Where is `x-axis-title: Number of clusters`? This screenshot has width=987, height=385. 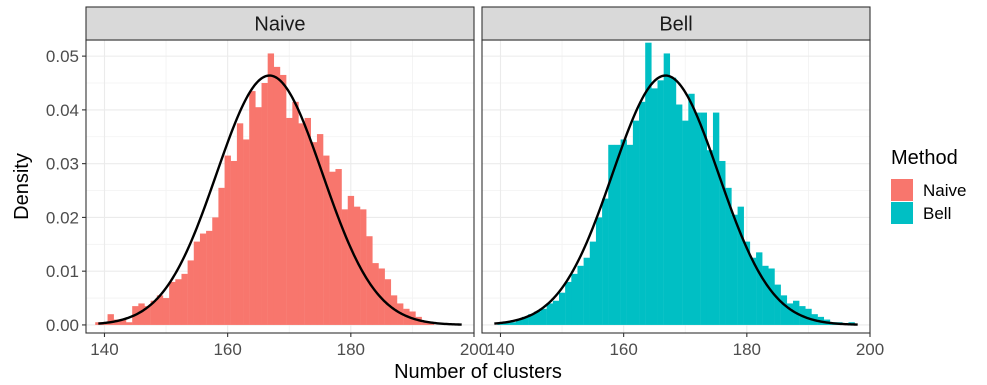 x-axis-title: Number of clusters is located at coordinates (478, 372).